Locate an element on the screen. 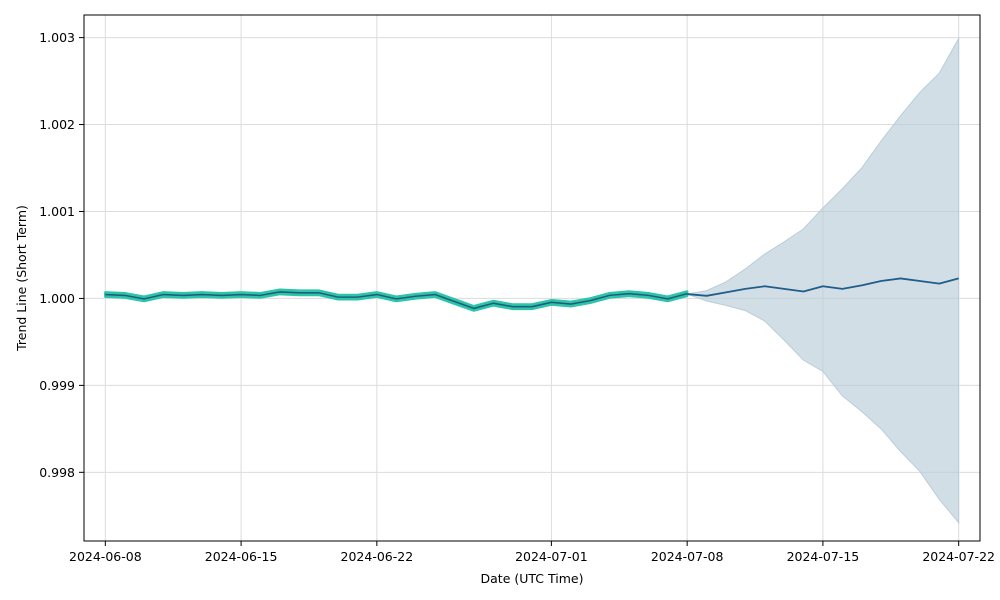  y-tick-label: 1.003 is located at coordinates (57, 37).